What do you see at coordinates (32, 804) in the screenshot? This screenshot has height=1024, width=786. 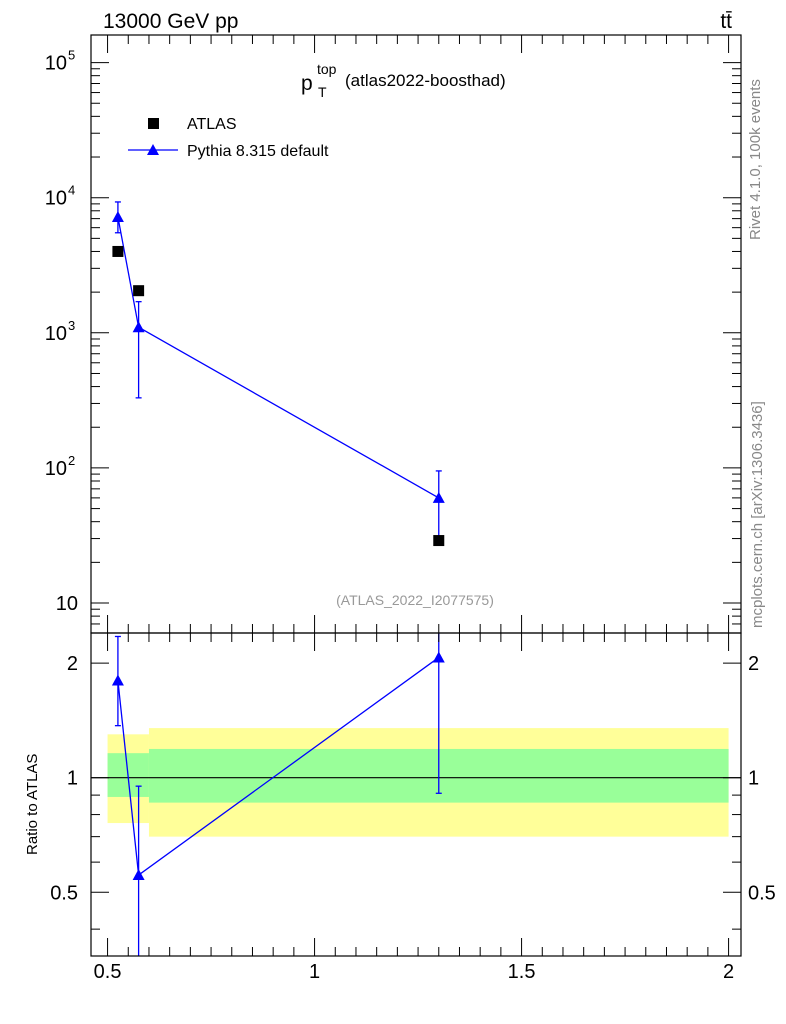 I see `ratio-ylabel: Ratio to ATLAS` at bounding box center [32, 804].